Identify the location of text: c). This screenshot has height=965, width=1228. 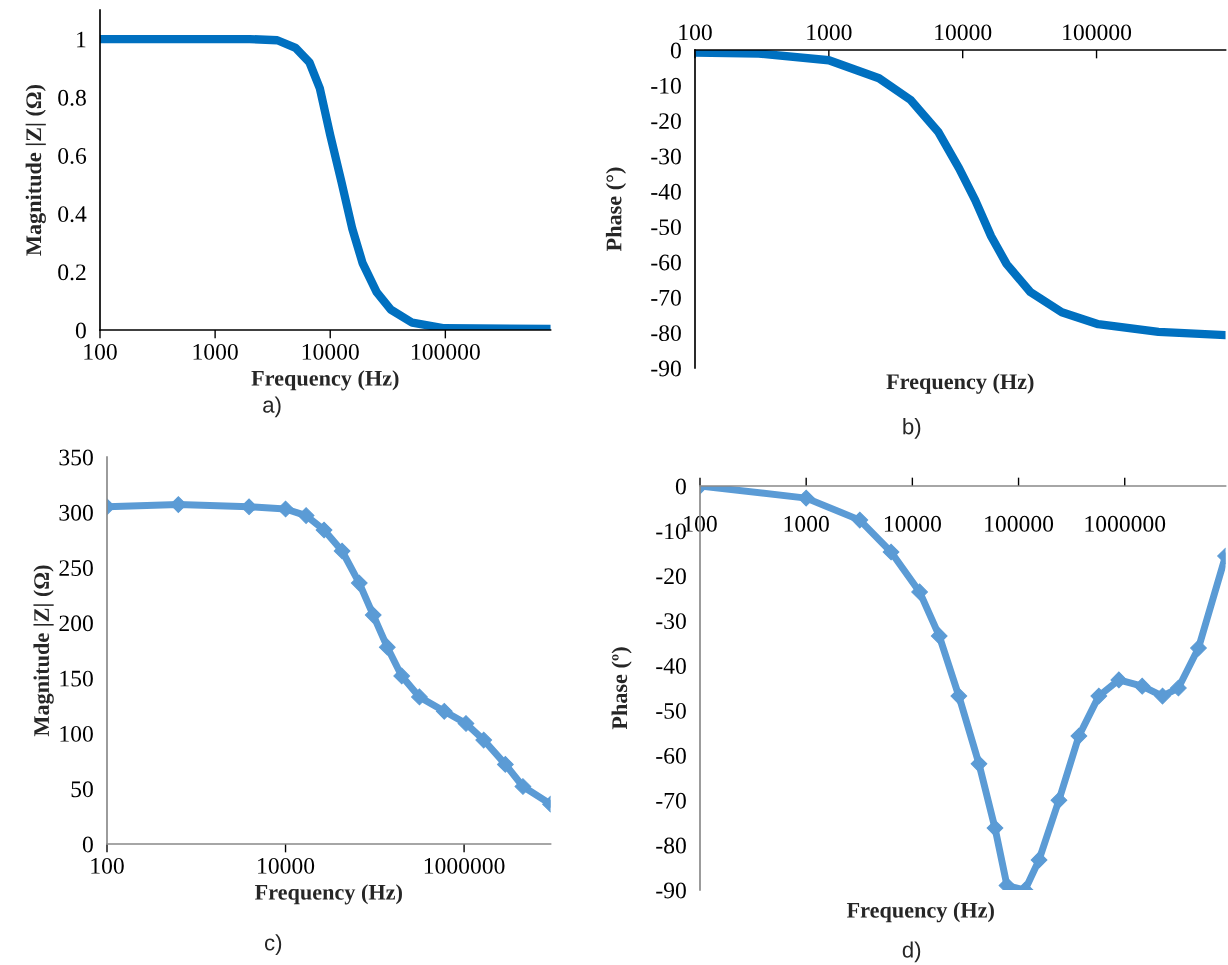
(273, 944).